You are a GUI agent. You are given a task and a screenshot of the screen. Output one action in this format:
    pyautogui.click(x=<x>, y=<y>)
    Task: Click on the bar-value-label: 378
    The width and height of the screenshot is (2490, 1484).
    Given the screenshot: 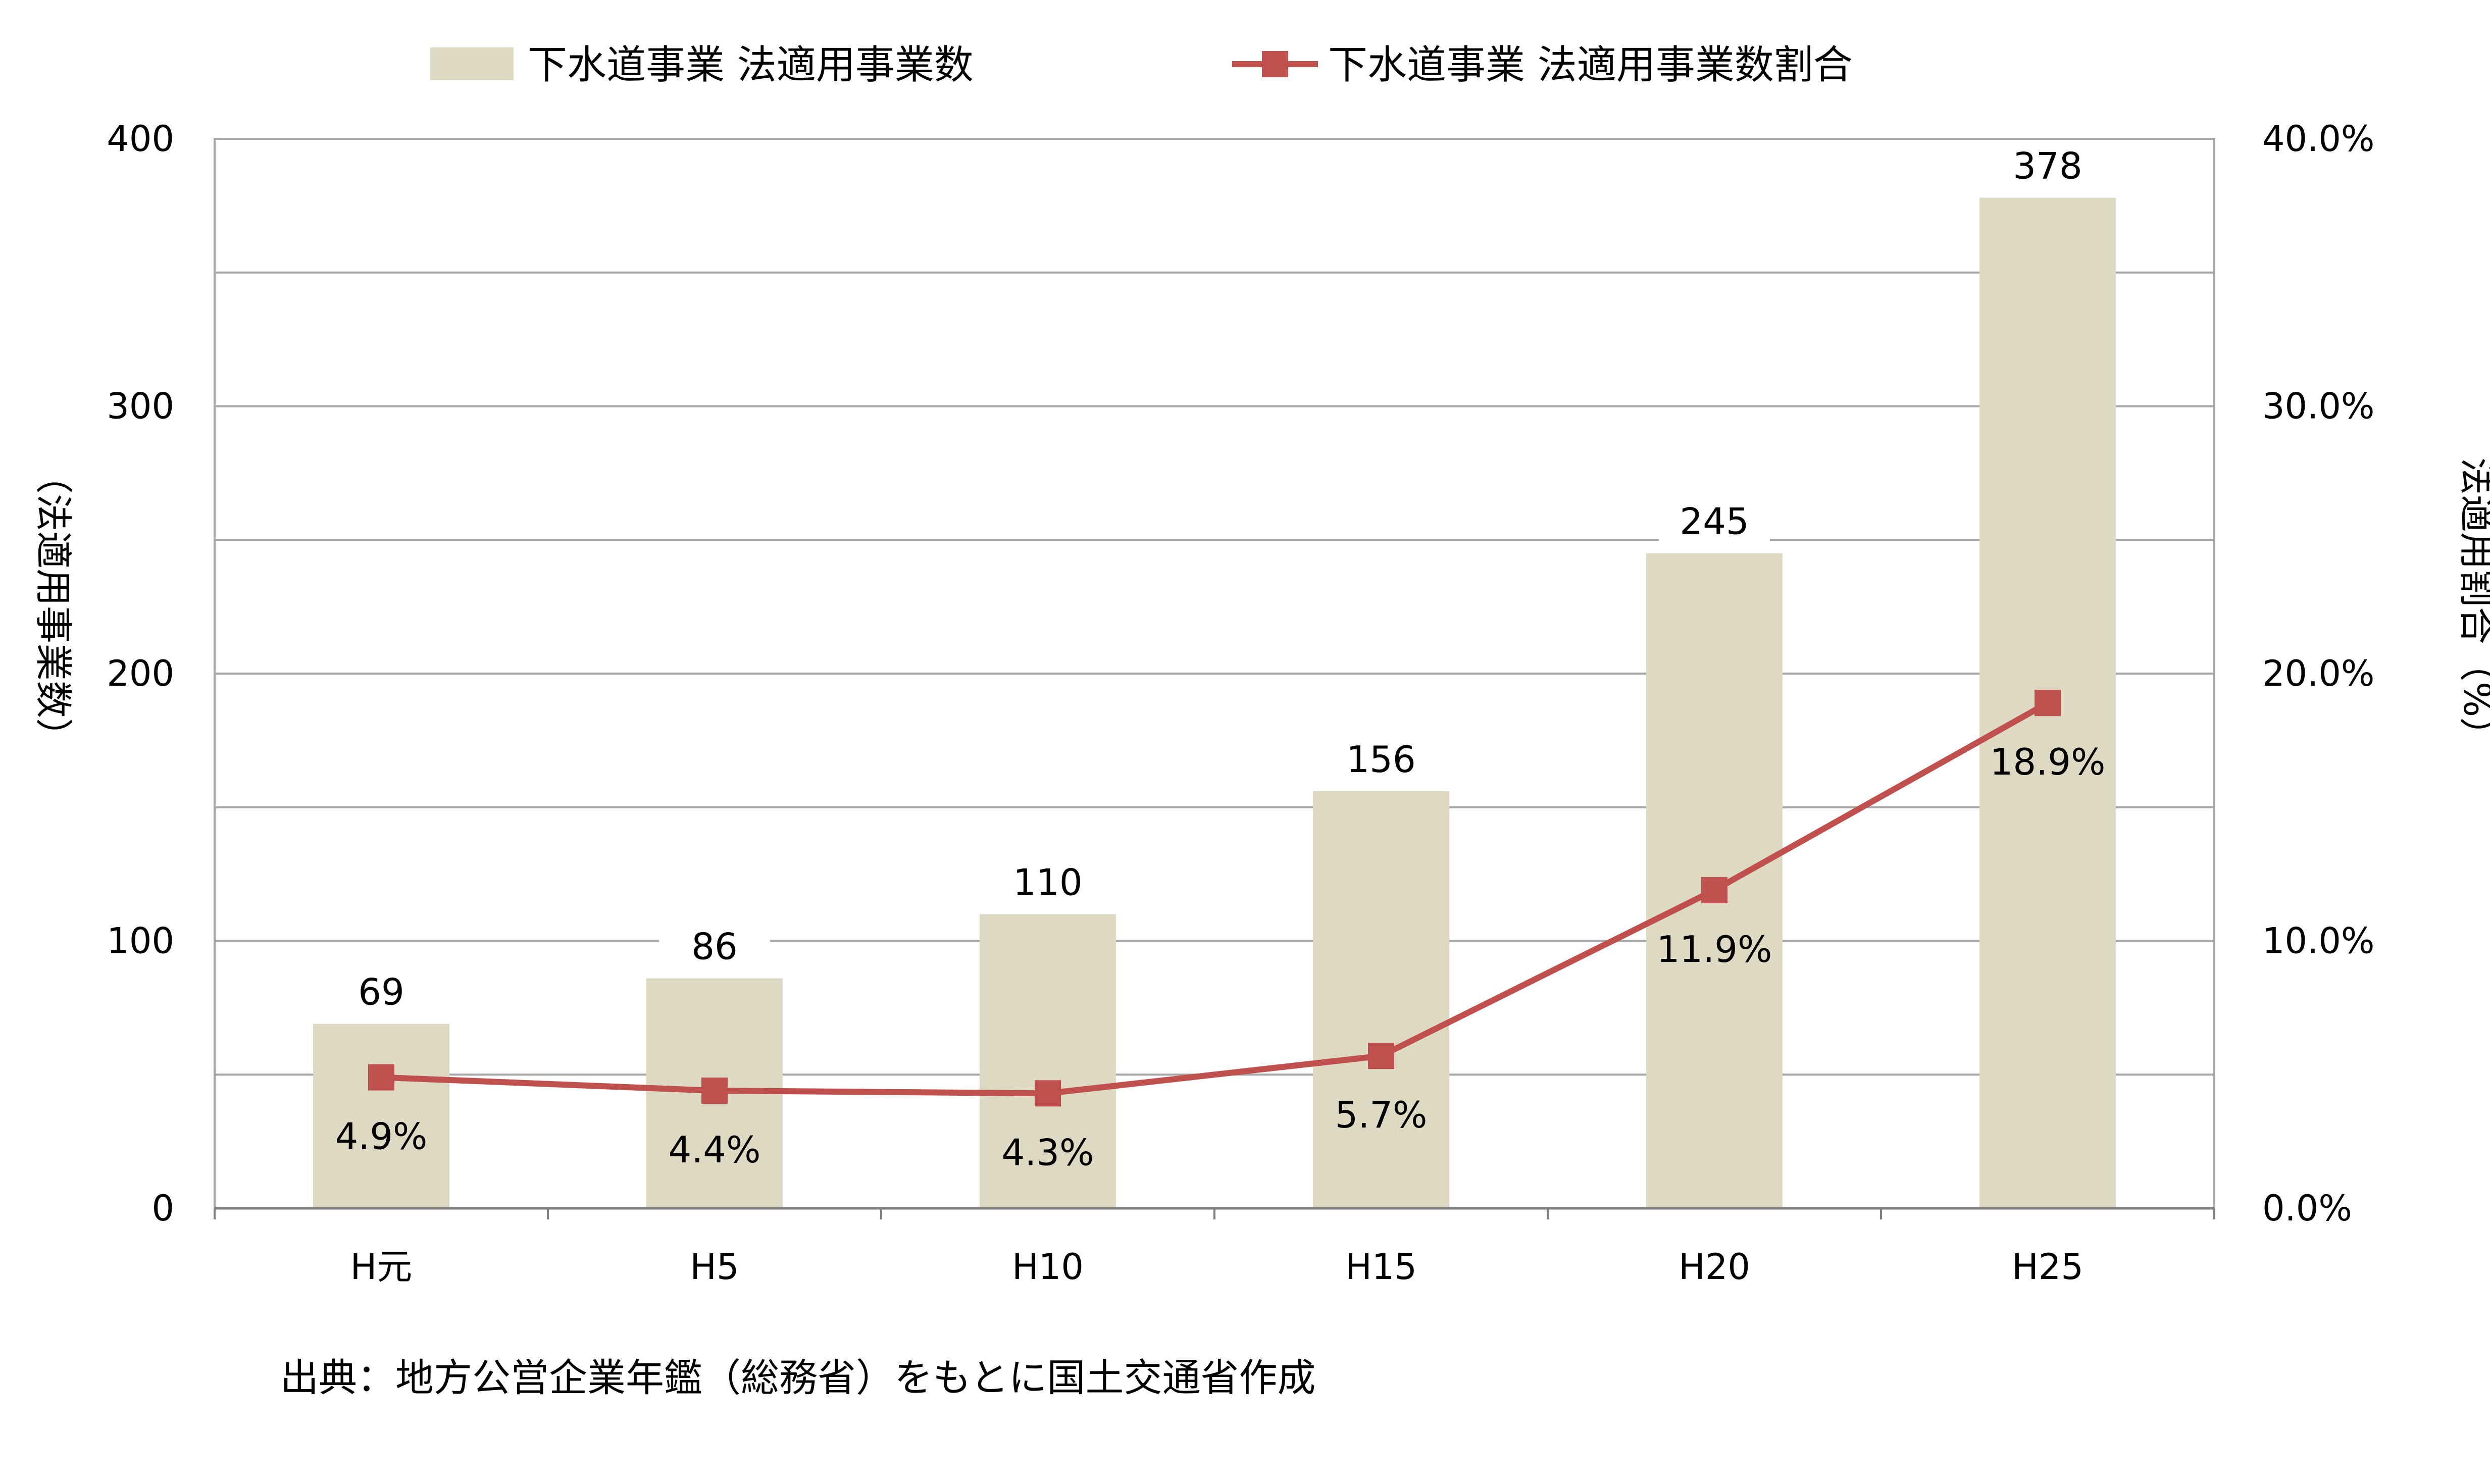 What is the action you would take?
    pyautogui.click(x=2047, y=165)
    